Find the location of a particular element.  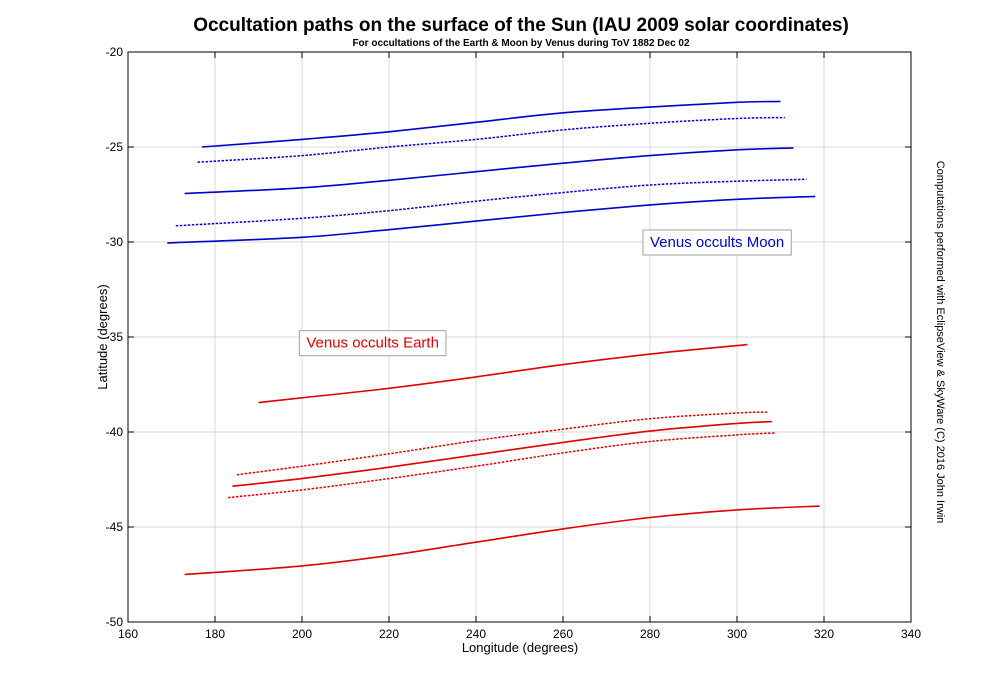

y-tick-label: -40 is located at coordinates (115, 432).